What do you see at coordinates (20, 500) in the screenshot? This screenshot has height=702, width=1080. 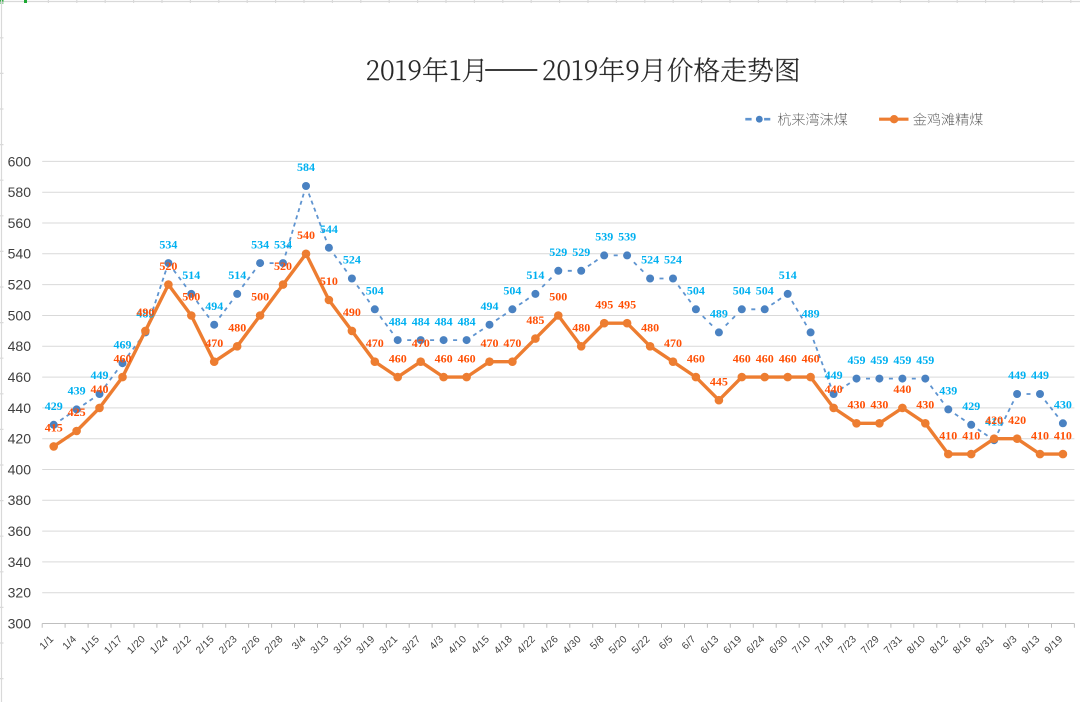 I see `svg-text: 380` at bounding box center [20, 500].